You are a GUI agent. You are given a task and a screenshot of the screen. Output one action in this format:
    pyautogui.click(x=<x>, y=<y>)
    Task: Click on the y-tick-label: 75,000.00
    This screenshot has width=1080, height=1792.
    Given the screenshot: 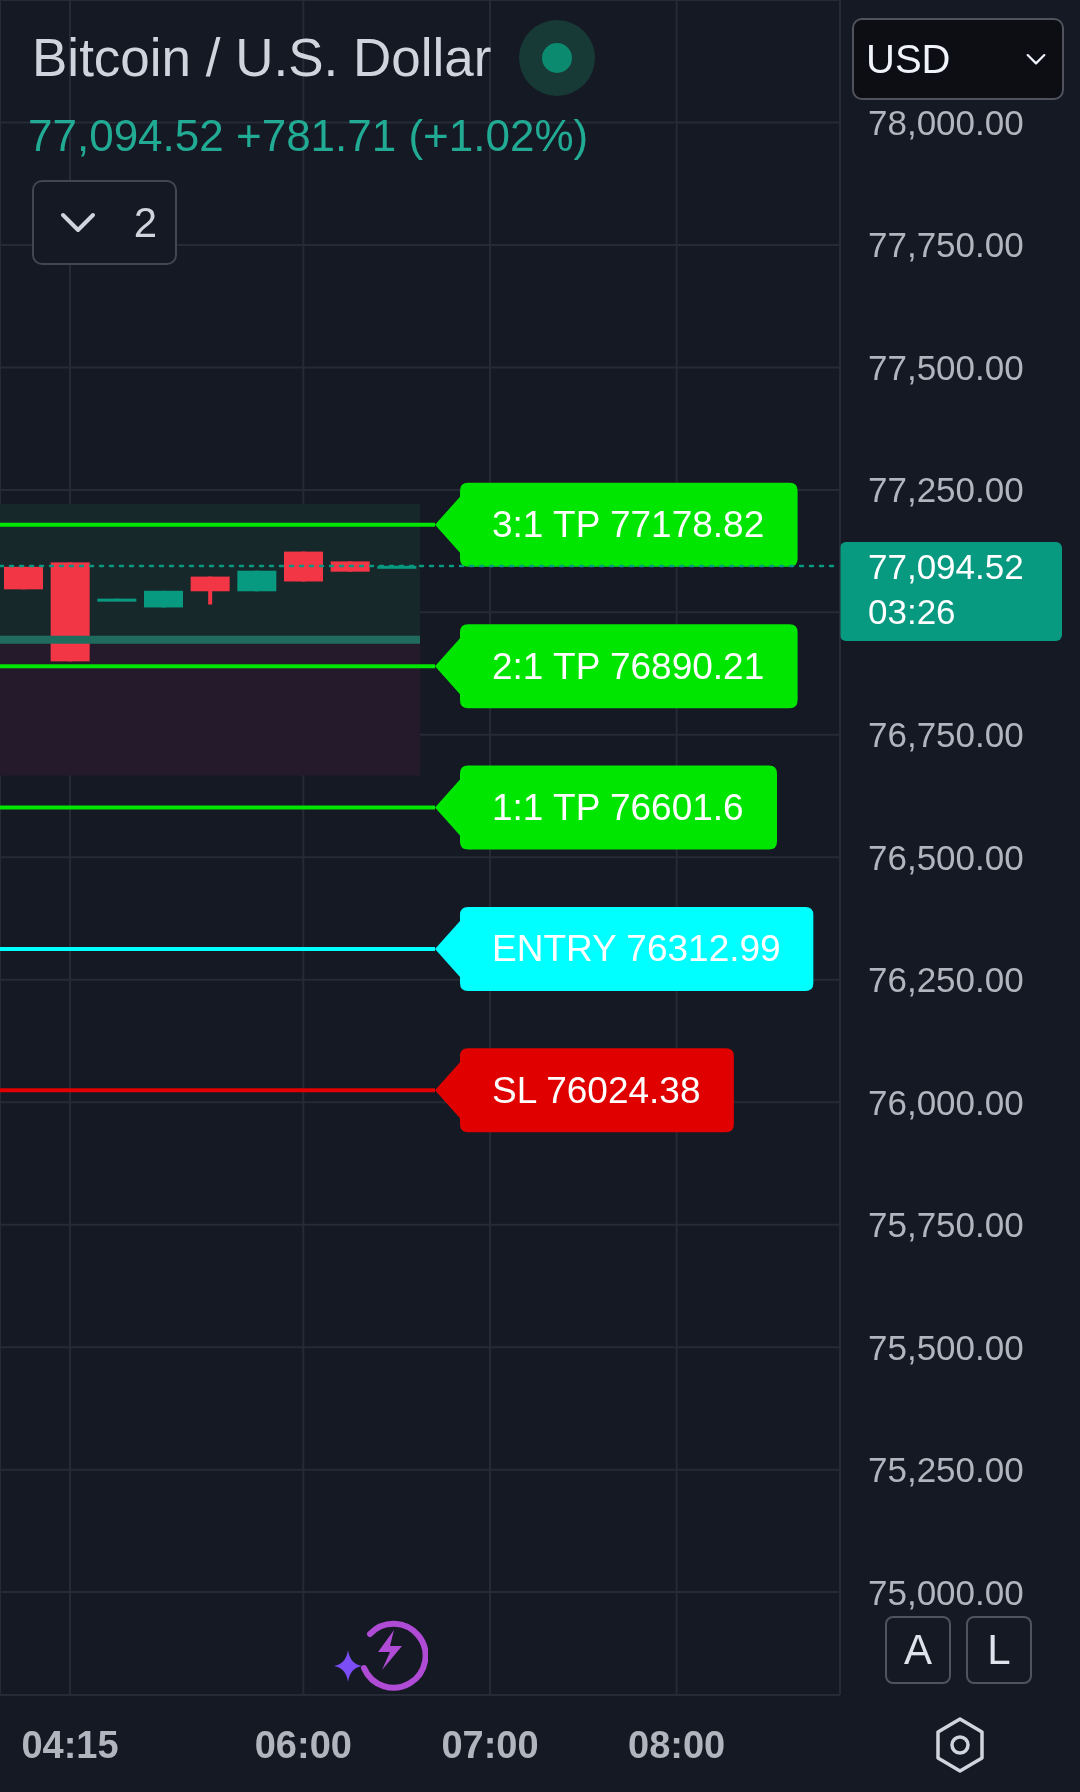 What is the action you would take?
    pyautogui.click(x=946, y=1592)
    